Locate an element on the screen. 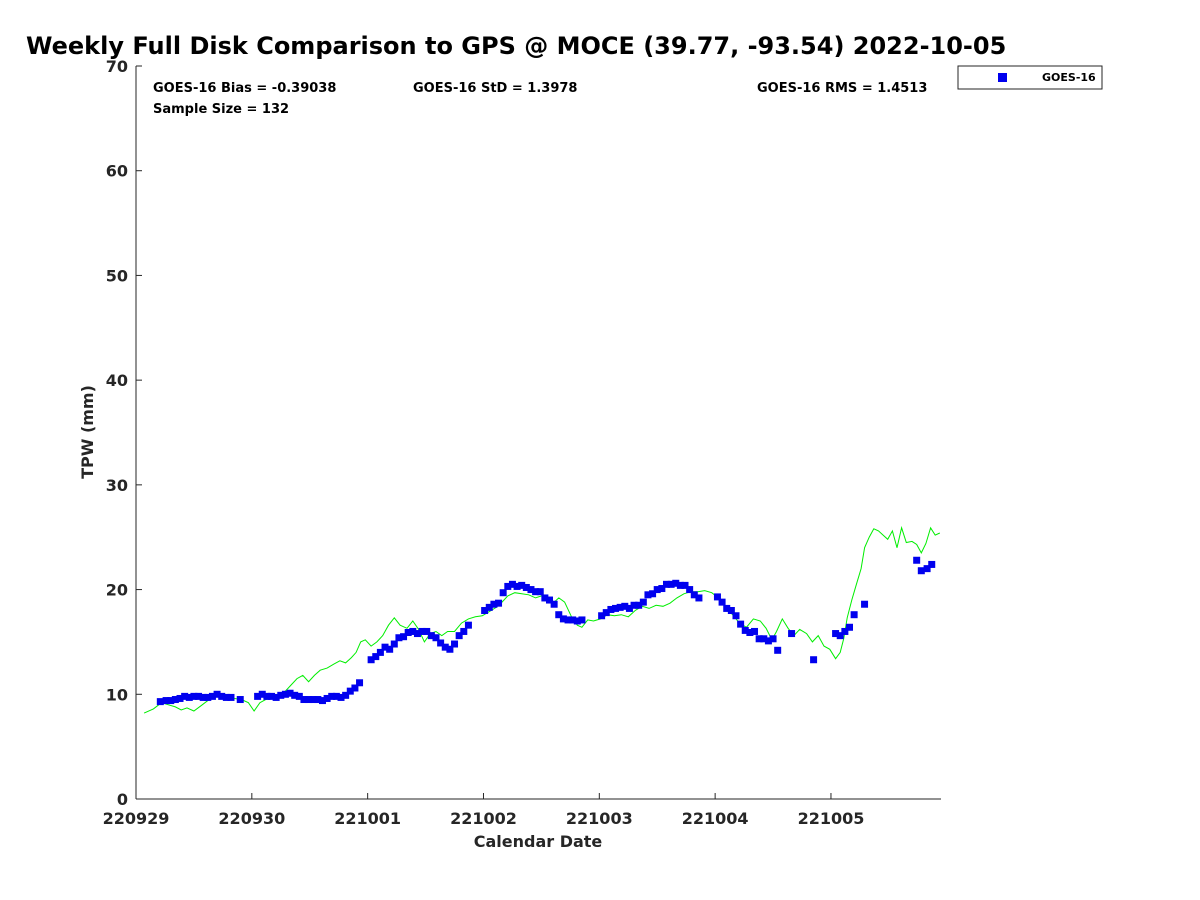  x-axis-label: Calendar Date is located at coordinates (538, 841).